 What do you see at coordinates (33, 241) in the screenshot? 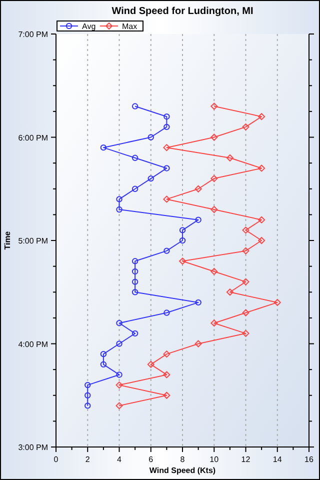
I see `y-tick-label: 5:00 PM` at bounding box center [33, 241].